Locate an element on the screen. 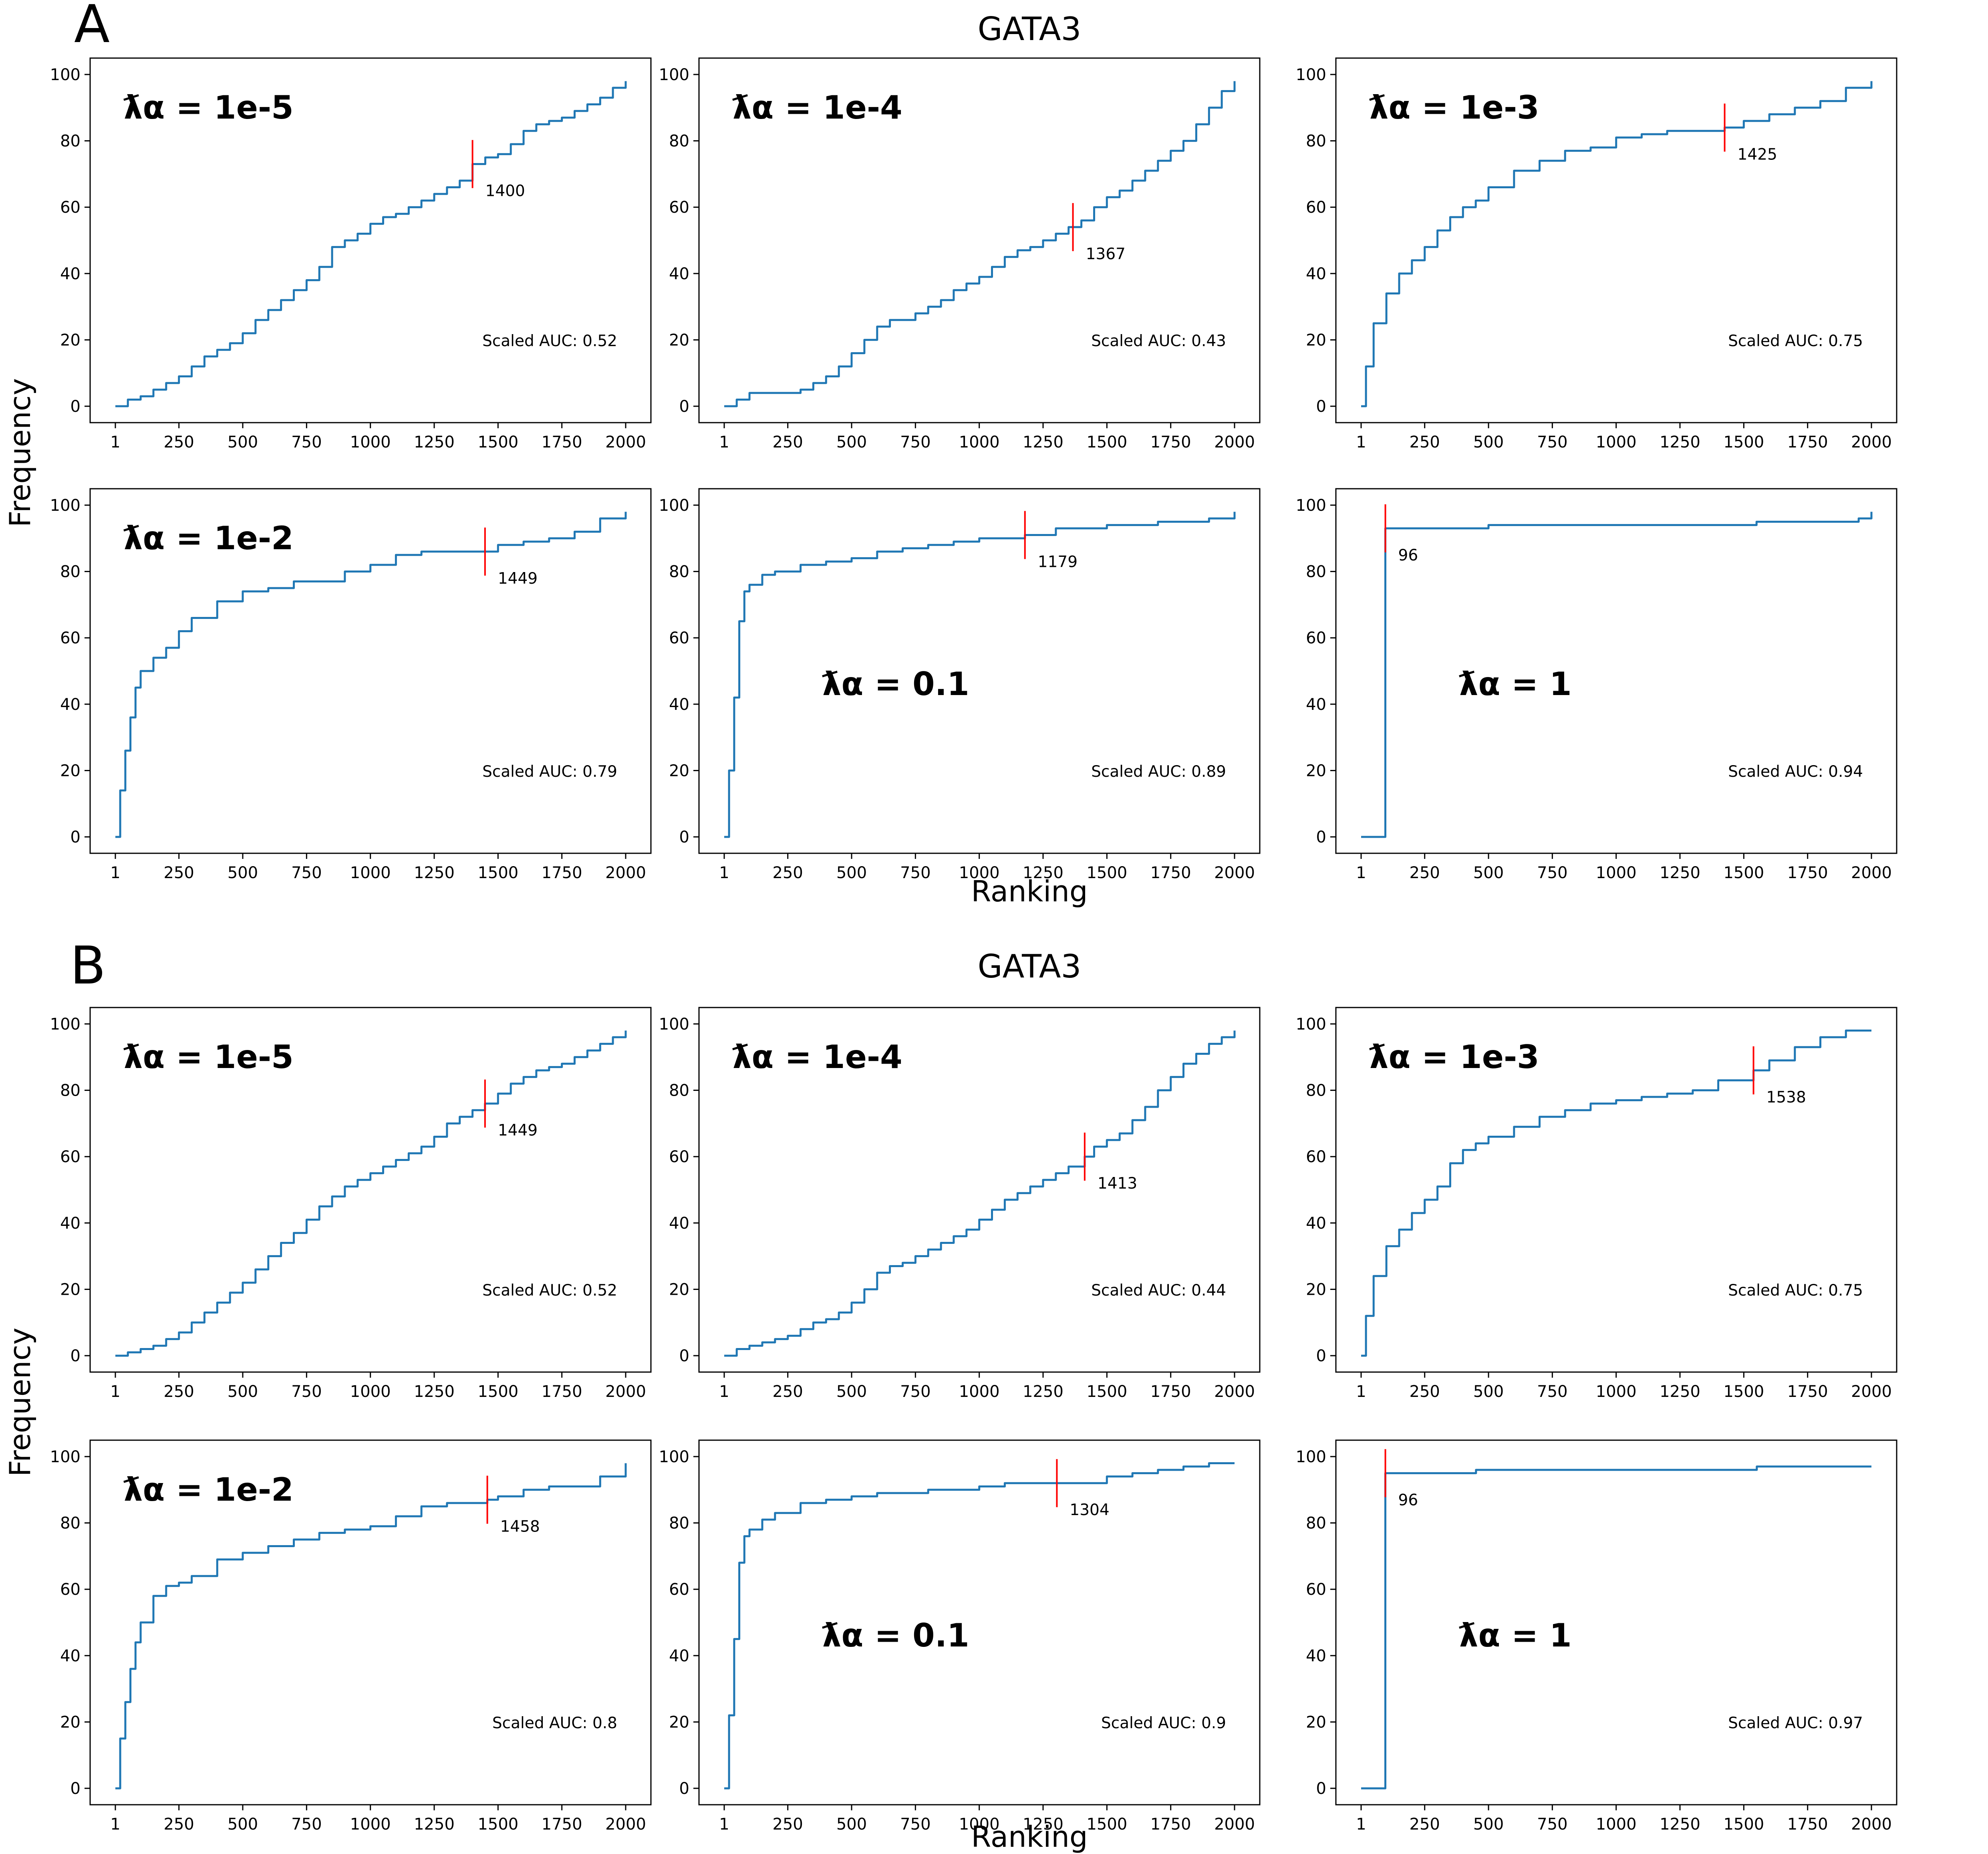  panel-a-plot-4-marker-label: 1449 is located at coordinates (518, 579).